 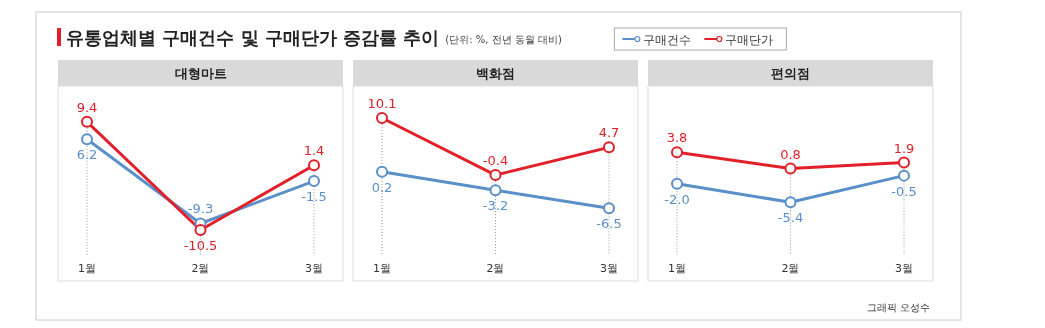 I want to click on chart-title: 대형마트, so click(x=200, y=73).